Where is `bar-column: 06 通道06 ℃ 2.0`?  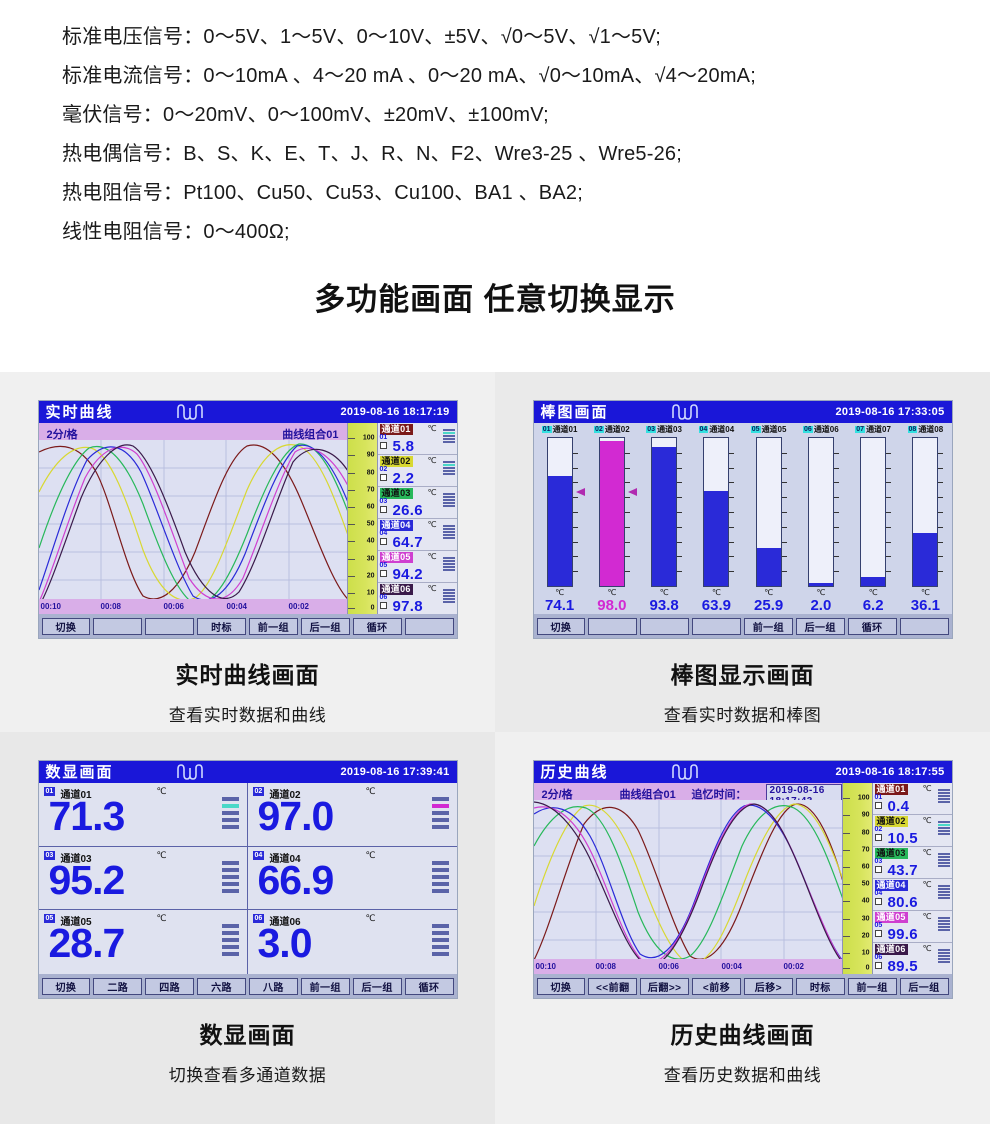
bar-column: 06 通道06 ℃ 2.0 is located at coordinates (821, 518).